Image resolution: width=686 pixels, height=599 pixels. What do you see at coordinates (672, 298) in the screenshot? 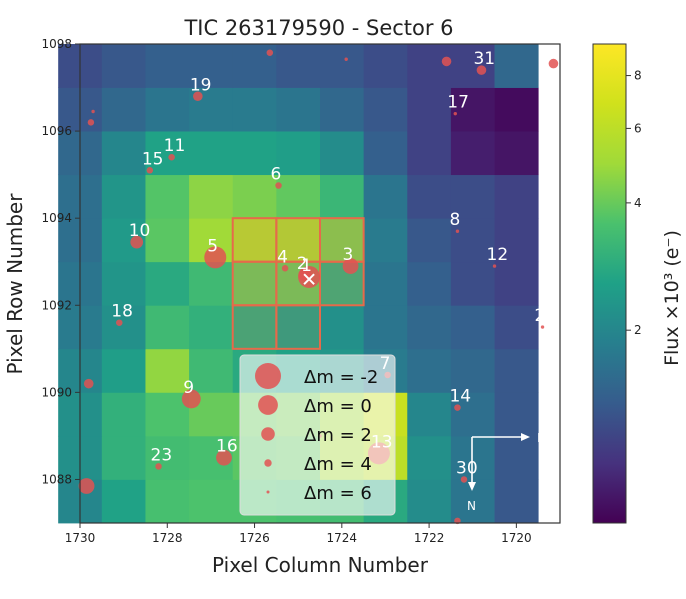
I see `colorbar-label: Flux ×10³ (e⁻)` at bounding box center [672, 298].